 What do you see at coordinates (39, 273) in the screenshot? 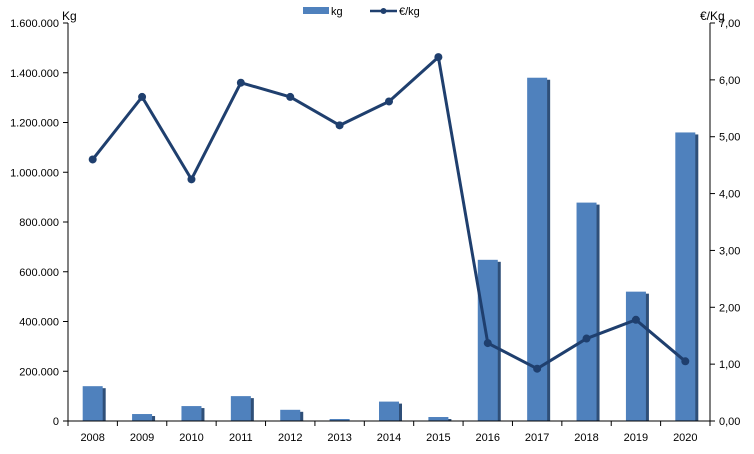
I see `left-tick-label: 600.000` at bounding box center [39, 273].